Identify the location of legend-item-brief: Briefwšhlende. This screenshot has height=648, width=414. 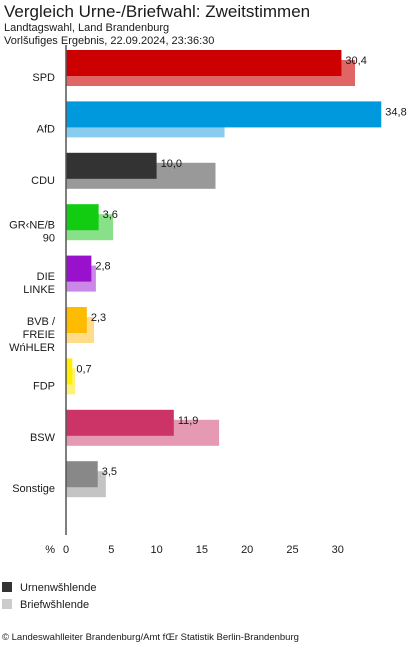
(45, 605).